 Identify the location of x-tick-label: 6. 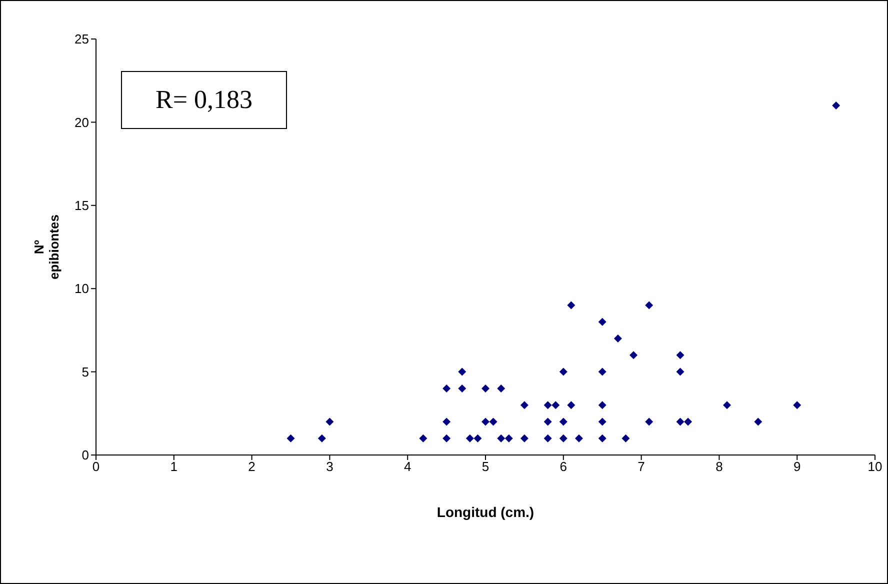
(564, 466).